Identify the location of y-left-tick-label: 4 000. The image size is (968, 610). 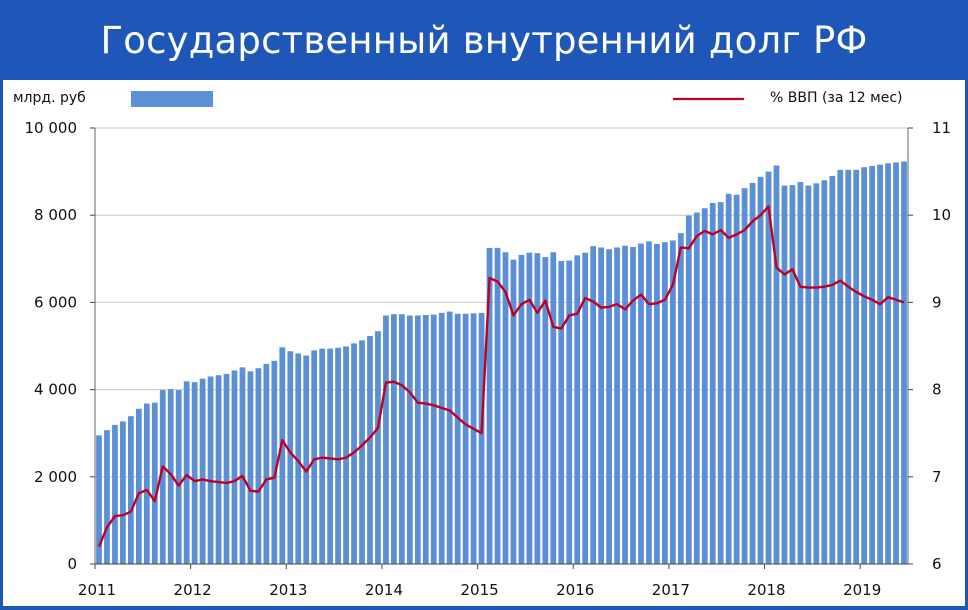
(55, 390).